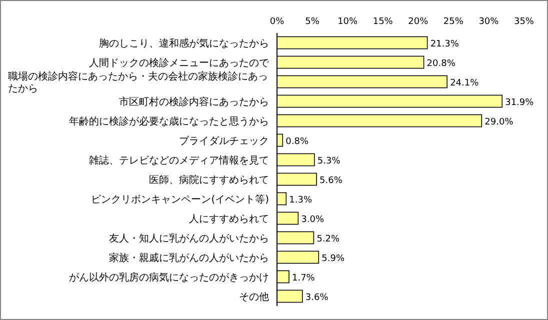 The width and height of the screenshot is (548, 320). What do you see at coordinates (189, 238) in the screenshot?
I see `y-tick-label: 友人・知人に乳がんの人がいたから` at bounding box center [189, 238].